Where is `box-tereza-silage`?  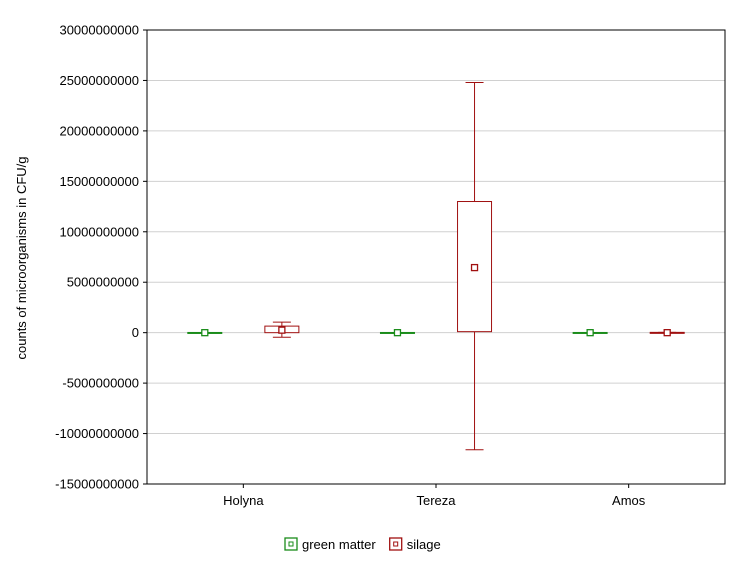 box-tereza-silage is located at coordinates (475, 266).